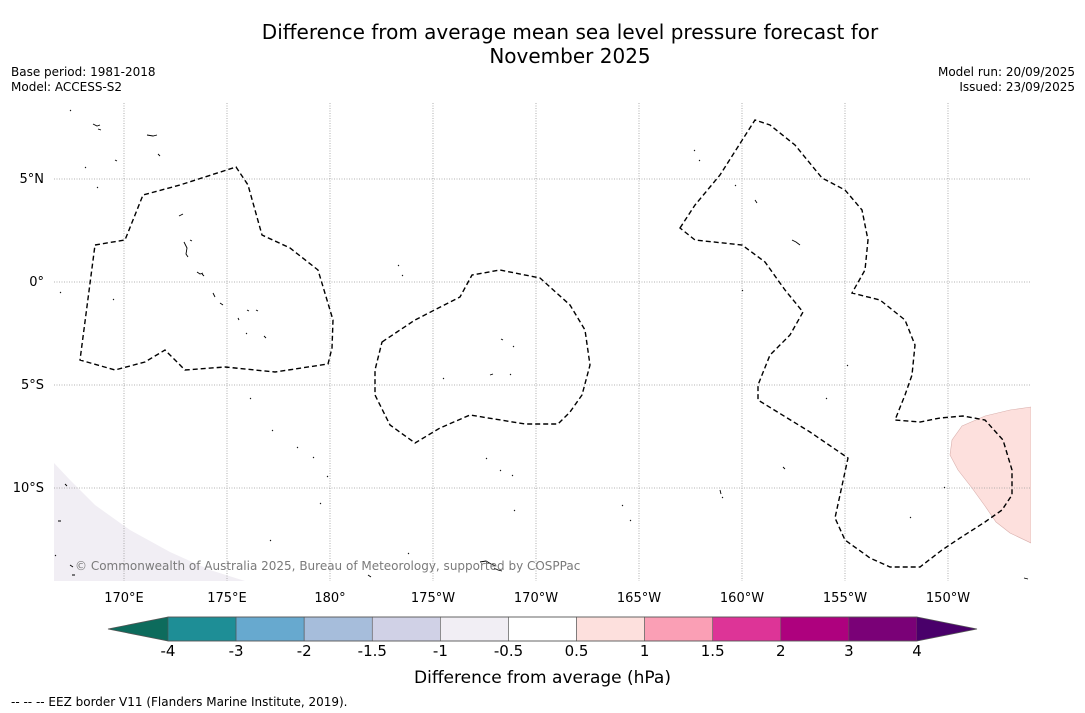 The image size is (1085, 713). I want to click on colorbar-tick-label: 0.5, so click(576, 651).